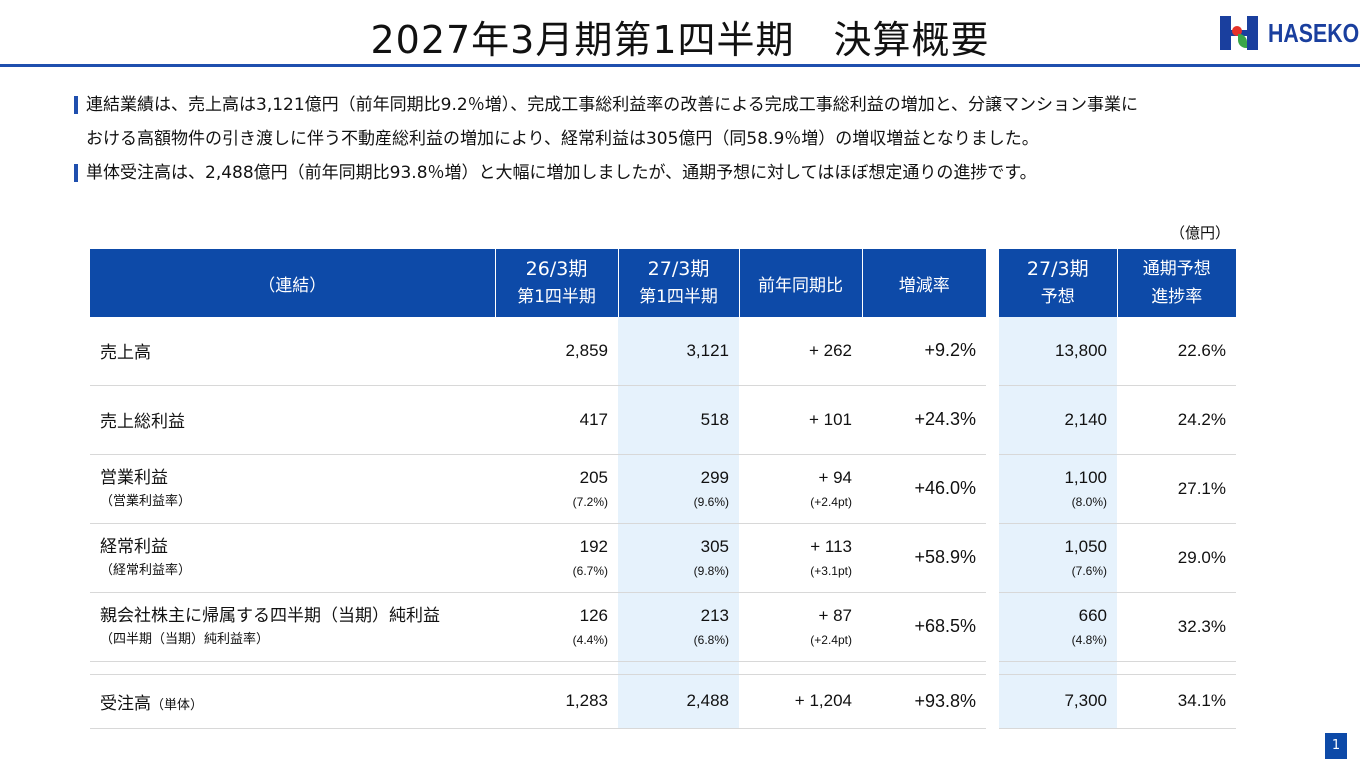 The image size is (1360, 764). What do you see at coordinates (923, 283) in the screenshot?
I see `header-rate: 増減率` at bounding box center [923, 283].